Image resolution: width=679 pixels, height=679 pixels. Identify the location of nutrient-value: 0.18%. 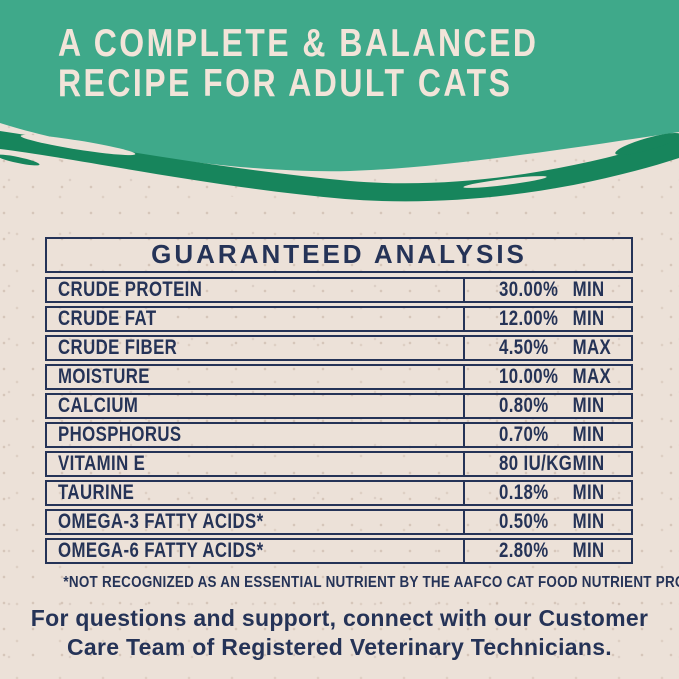
(524, 492).